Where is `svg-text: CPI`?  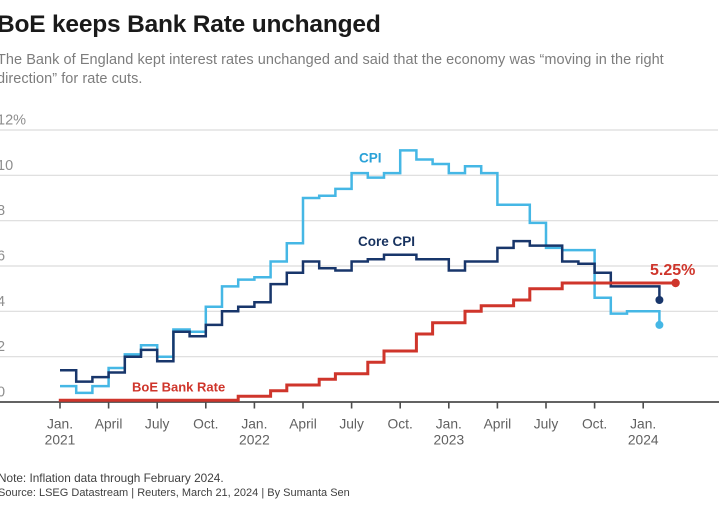 svg-text: CPI is located at coordinates (370, 157).